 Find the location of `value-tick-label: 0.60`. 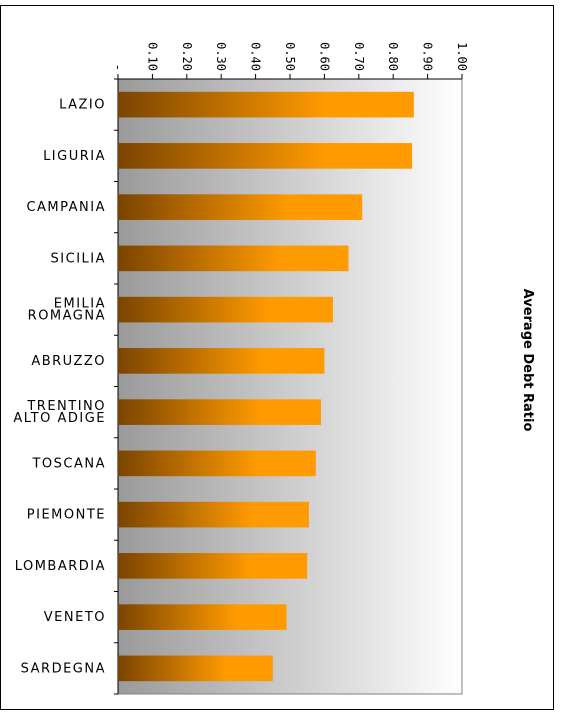

value-tick-label: 0.60 is located at coordinates (324, 56).